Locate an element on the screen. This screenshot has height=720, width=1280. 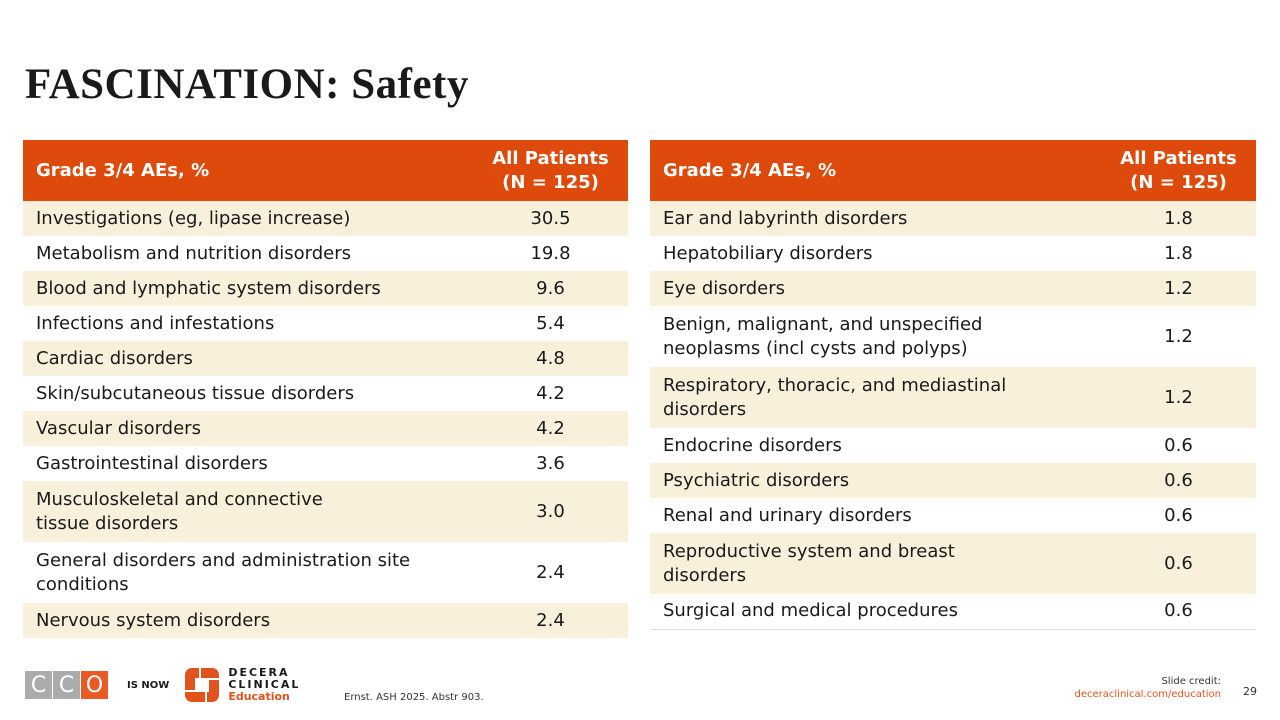
ae-label: Cardiac disorders is located at coordinates (248, 358).